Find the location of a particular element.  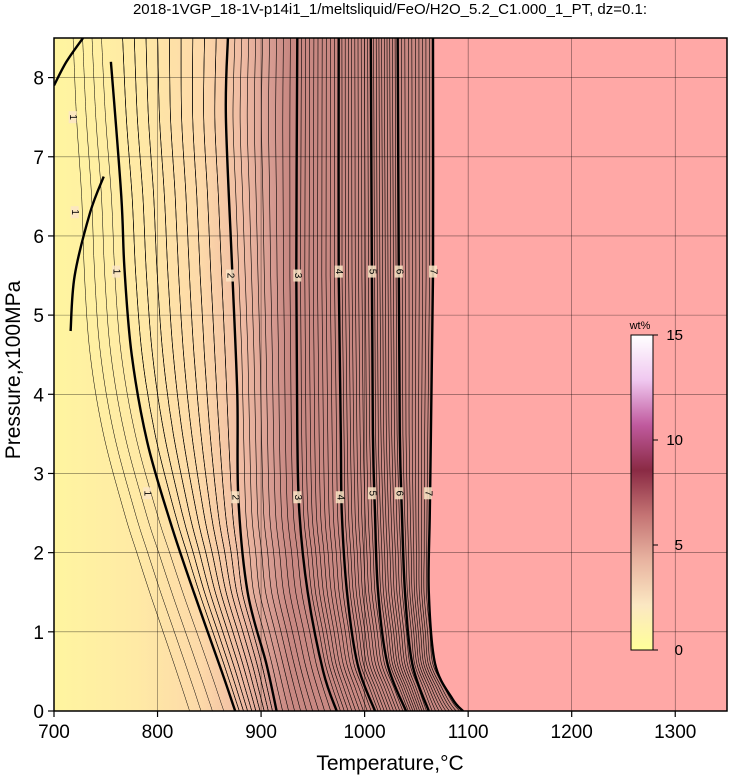

contour-label-7-8: 7 is located at coordinates (432, 271).